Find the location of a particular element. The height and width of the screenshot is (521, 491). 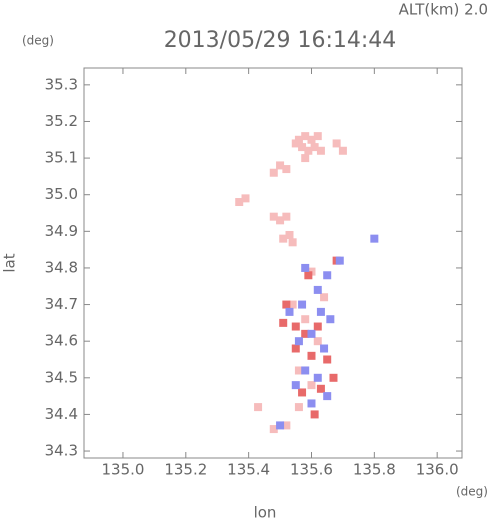

x-axis-label: lon is located at coordinates (265, 512).